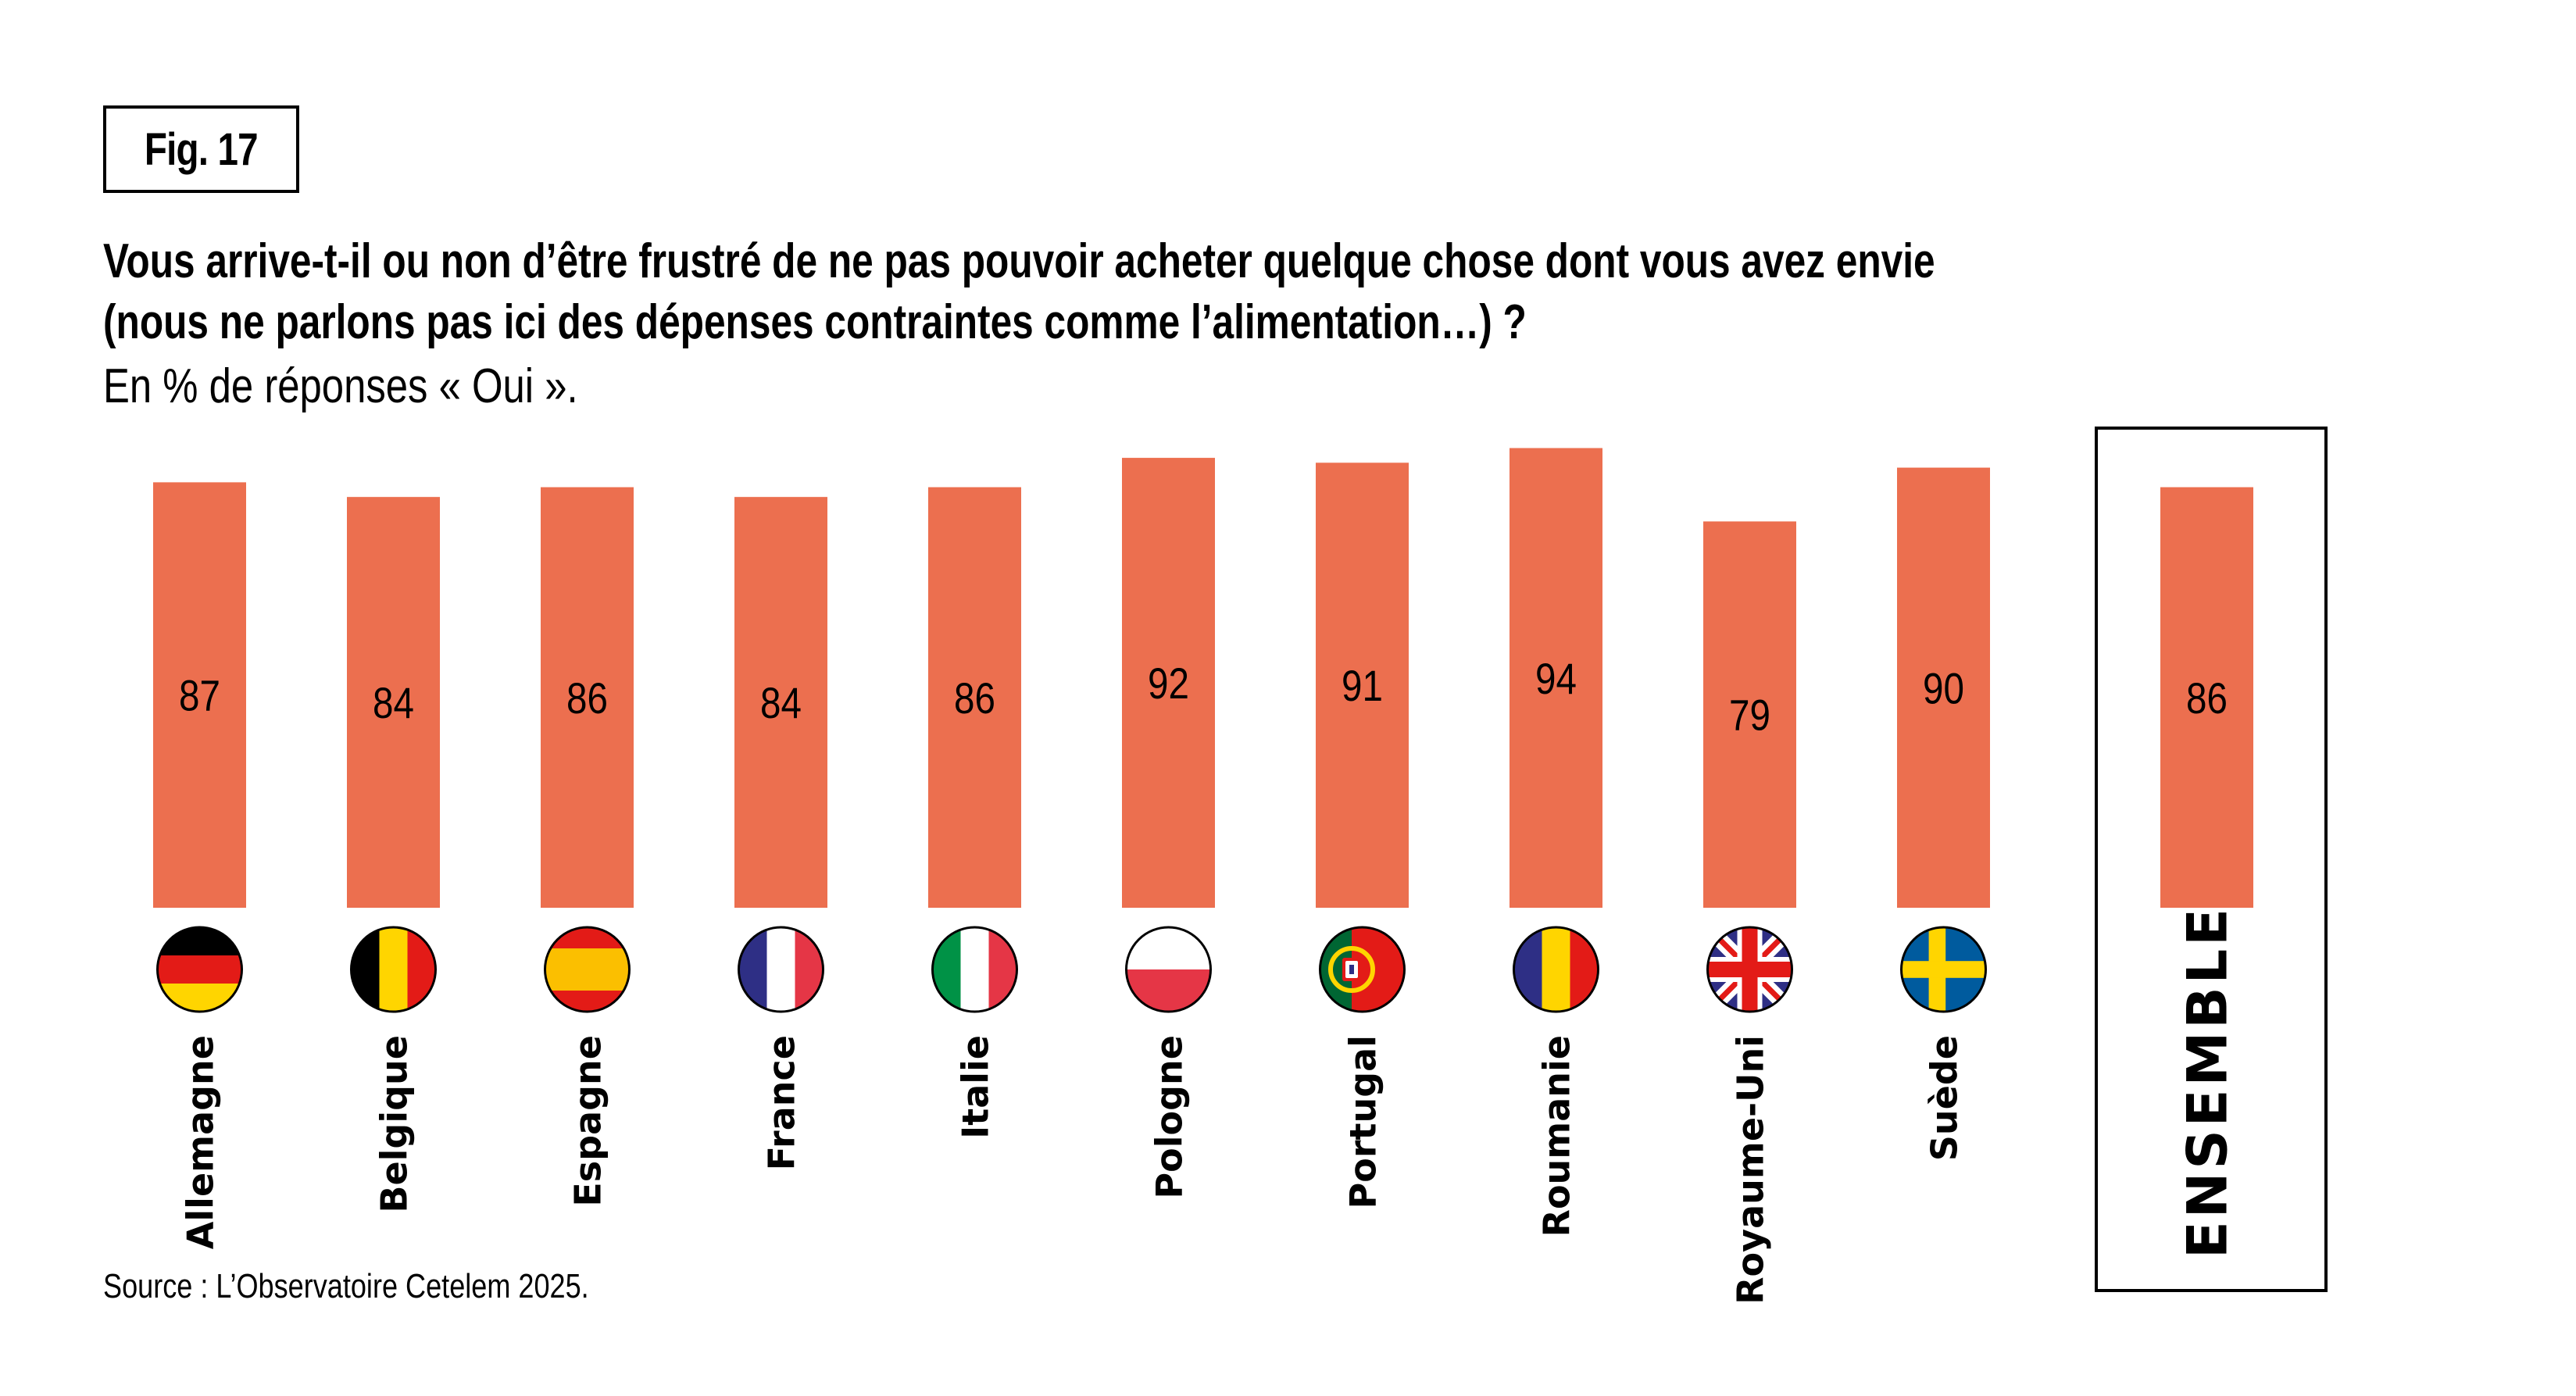 This screenshot has height=1396, width=2576. I want to click on data-label-belgique: 84, so click(394, 704).